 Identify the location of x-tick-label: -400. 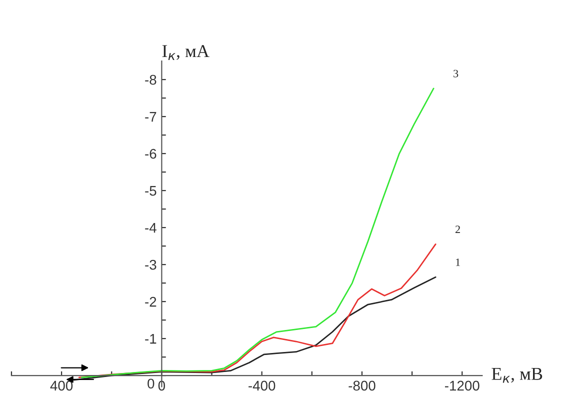
(262, 385).